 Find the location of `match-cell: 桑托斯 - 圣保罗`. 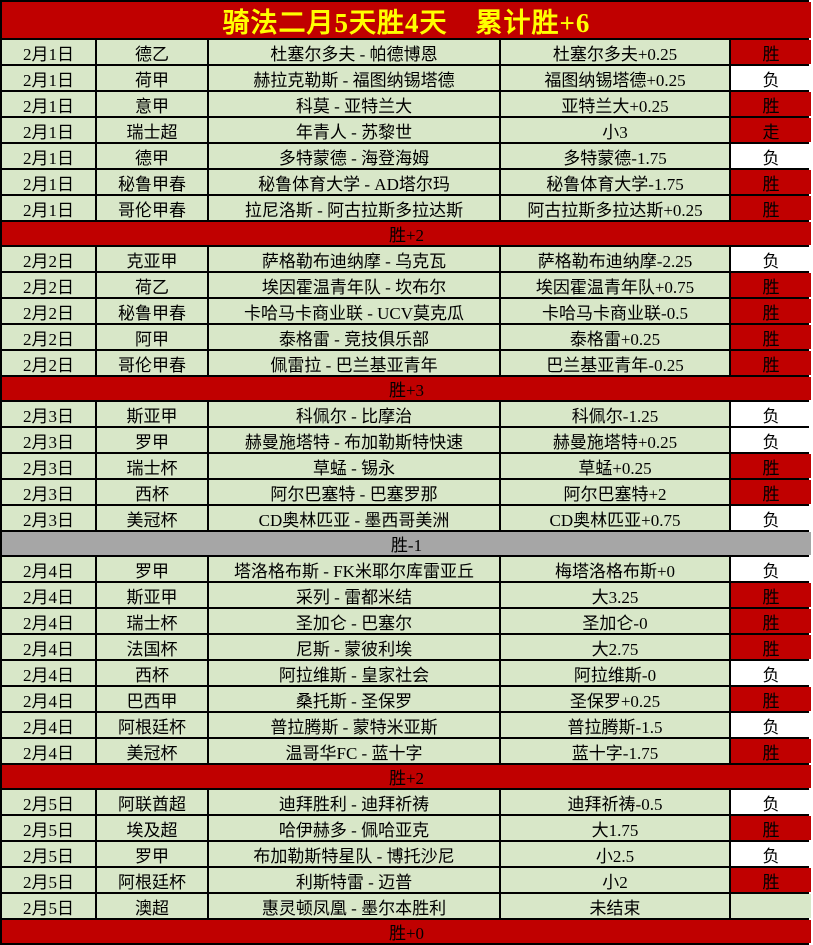

match-cell: 桑托斯 - 圣保罗 is located at coordinates (354, 699).